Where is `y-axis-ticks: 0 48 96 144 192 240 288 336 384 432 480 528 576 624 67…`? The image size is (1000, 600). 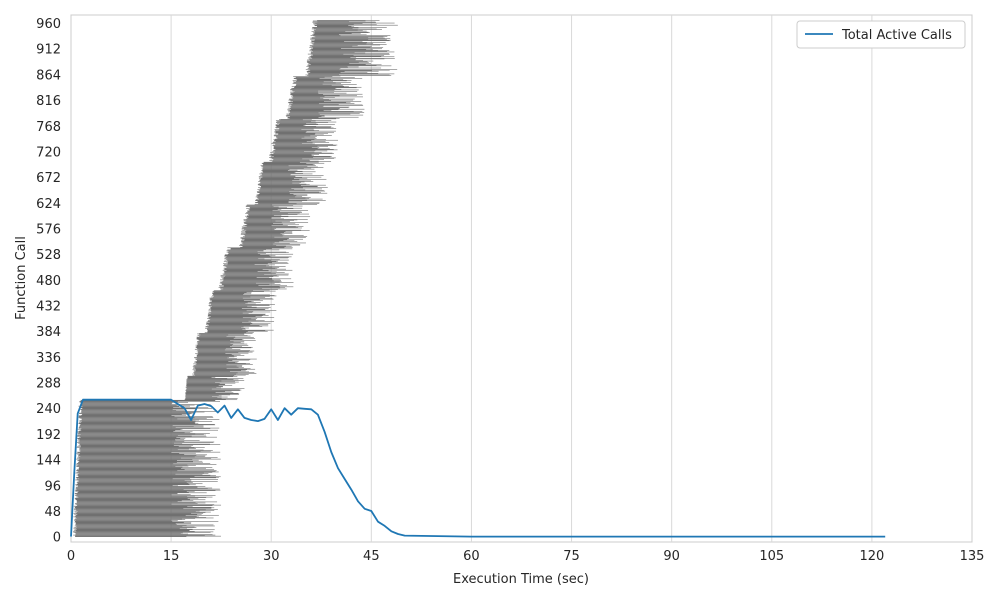
y-axis-ticks: 0 48 96 144 192 240 288 336 384 432 480 528 576 624 67… is located at coordinates (48, 281).